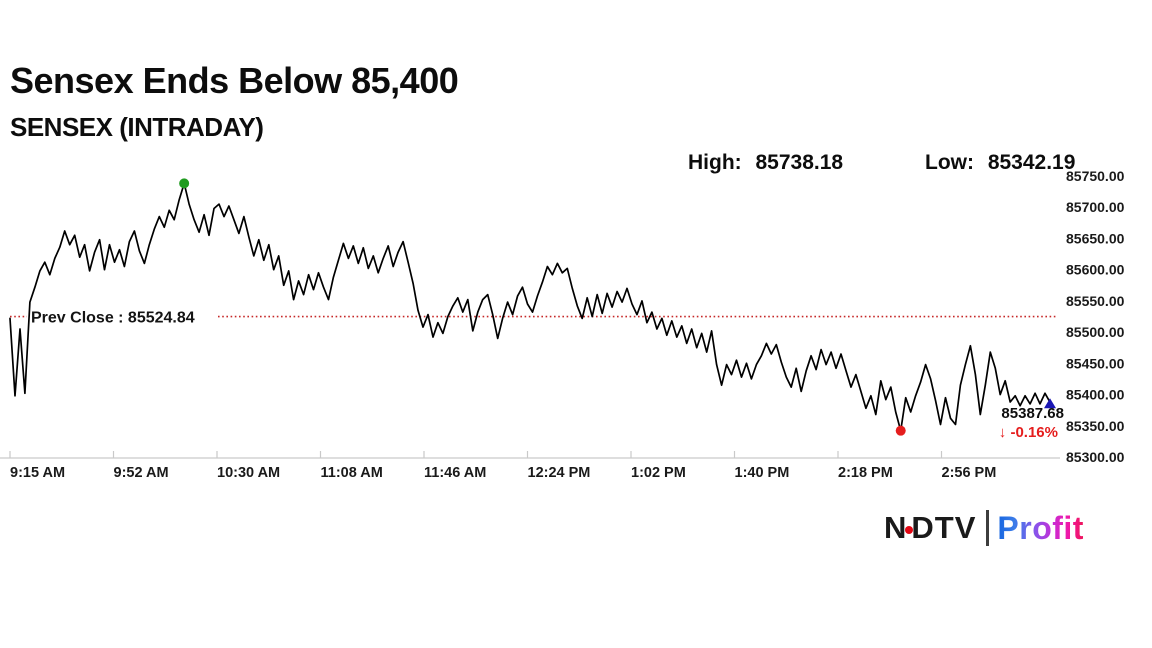 The height and width of the screenshot is (648, 1152). Describe the element at coordinates (1050, 403) in the screenshot. I see `last-marker` at that location.